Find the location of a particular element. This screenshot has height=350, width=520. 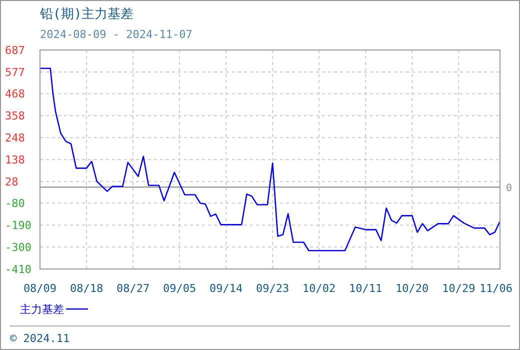

y-tick-label: -80 is located at coordinates (15, 203).